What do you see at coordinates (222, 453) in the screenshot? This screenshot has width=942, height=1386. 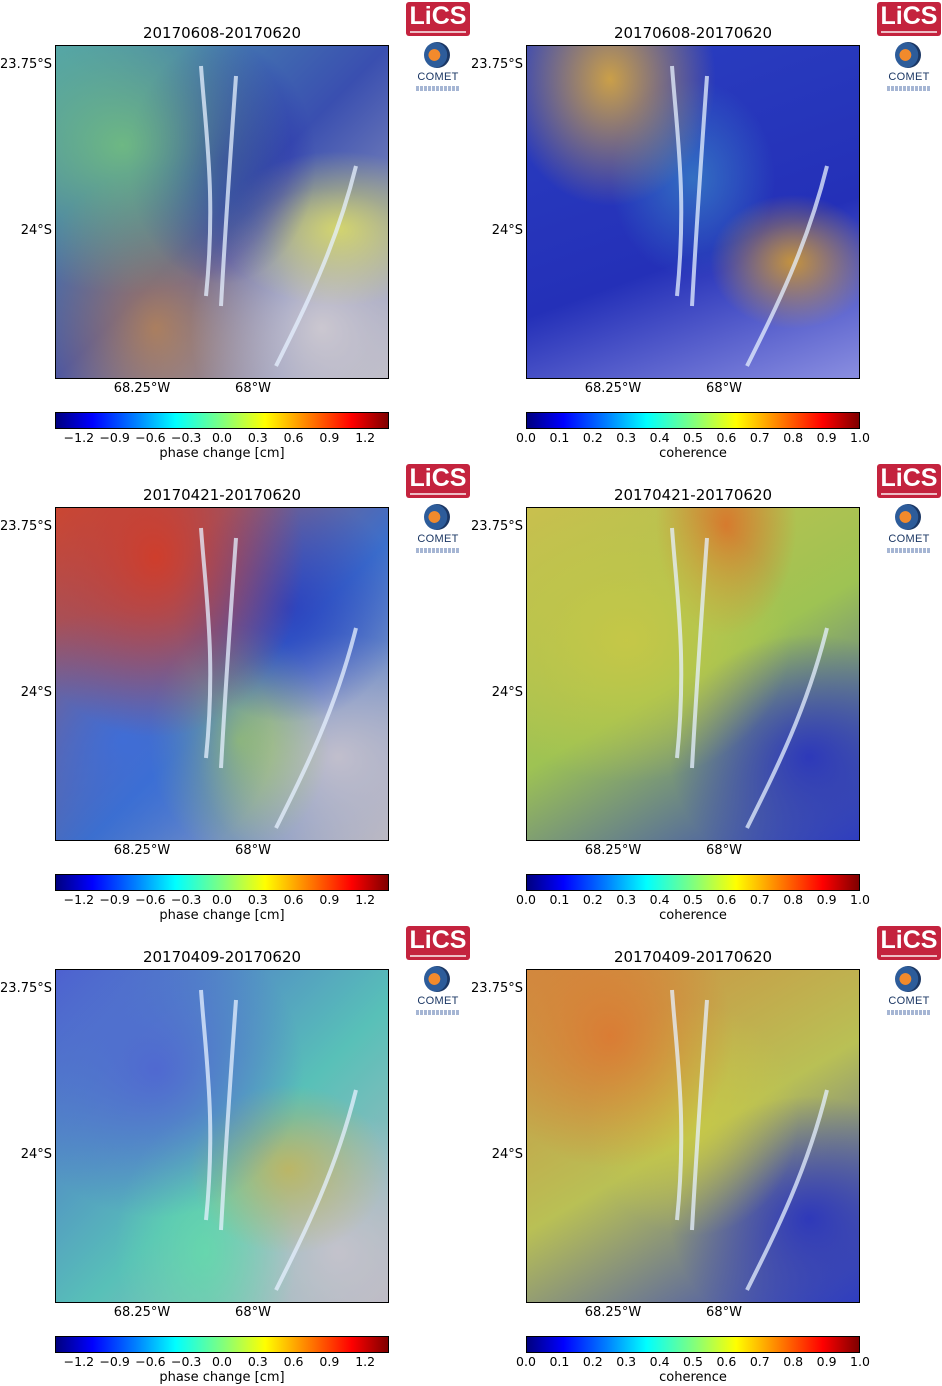 I see `colorbar-label: phase change [cm]` at bounding box center [222, 453].